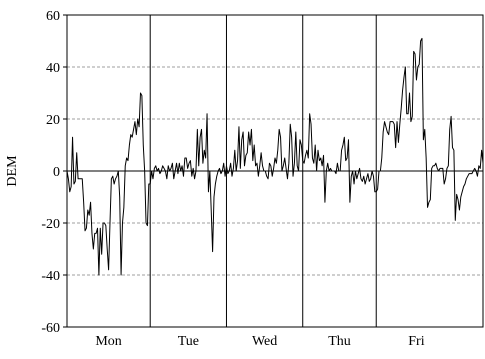 The width and height of the screenshot is (485, 359). What do you see at coordinates (416, 341) in the screenshot?
I see `x-tick-label: Fri` at bounding box center [416, 341].